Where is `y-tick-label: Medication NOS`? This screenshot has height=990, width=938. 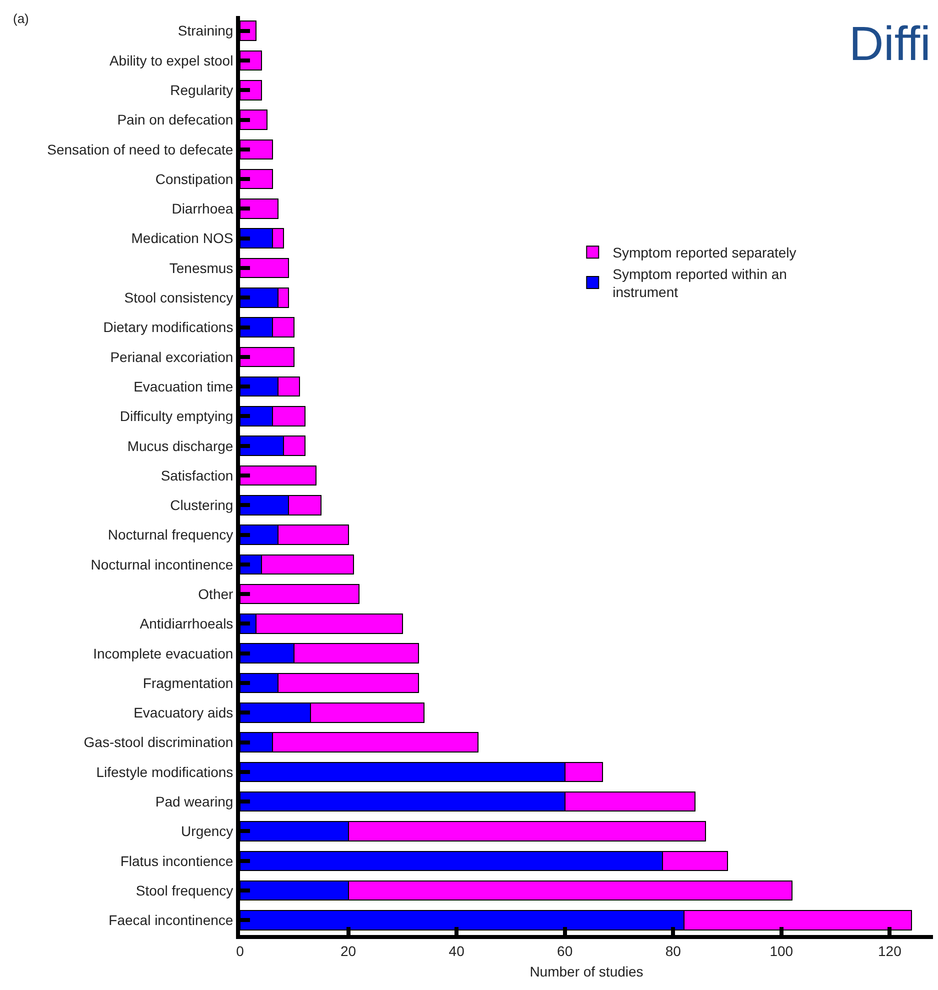 y-tick-label: Medication NOS is located at coordinates (182, 238).